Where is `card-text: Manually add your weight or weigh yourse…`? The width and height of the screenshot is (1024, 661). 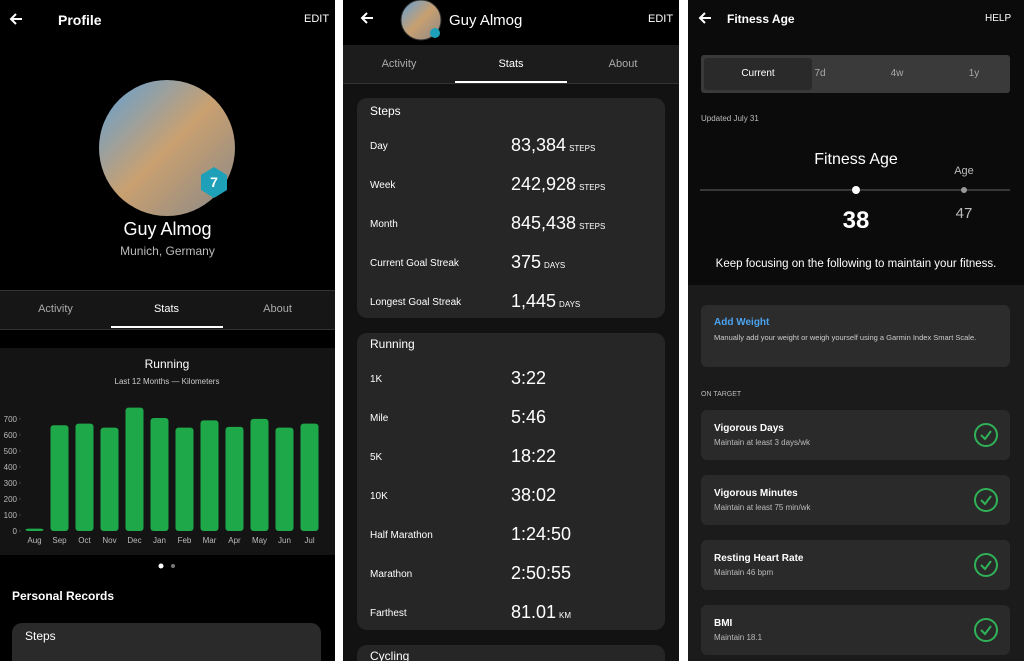 card-text: Manually add your weight or weigh yourse… is located at coordinates (845, 337).